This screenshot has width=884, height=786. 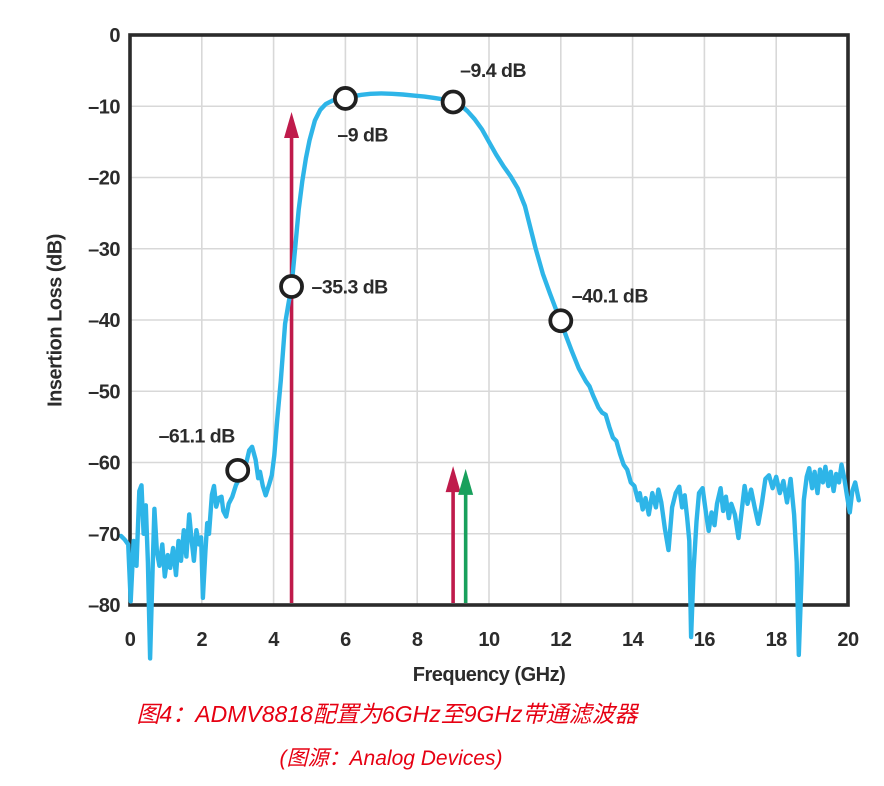 What do you see at coordinates (104, 107) in the screenshot?
I see `y-tick-label: –10` at bounding box center [104, 107].